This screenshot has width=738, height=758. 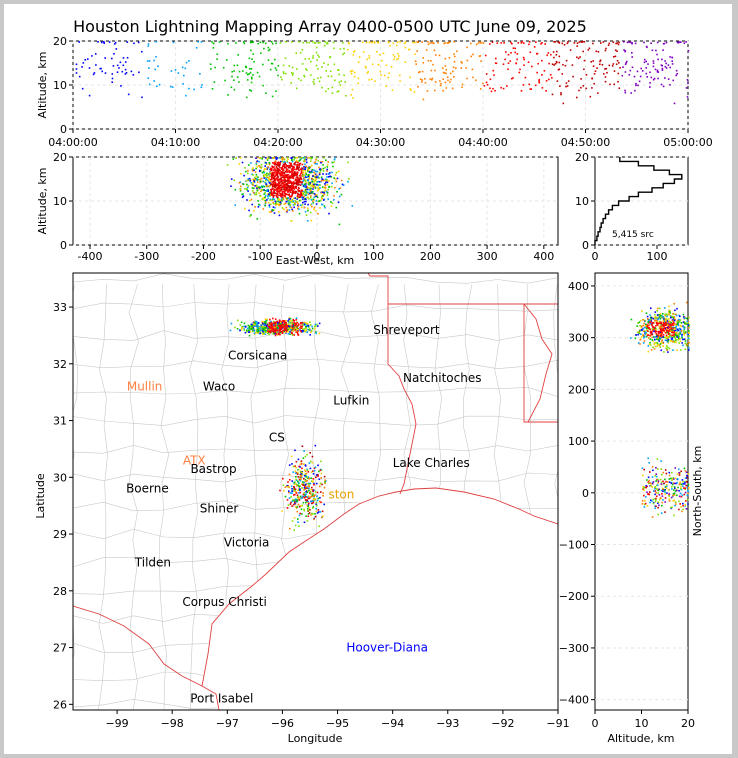 I want to click on source-count-annotation: 5,415 src, so click(x=633, y=235).